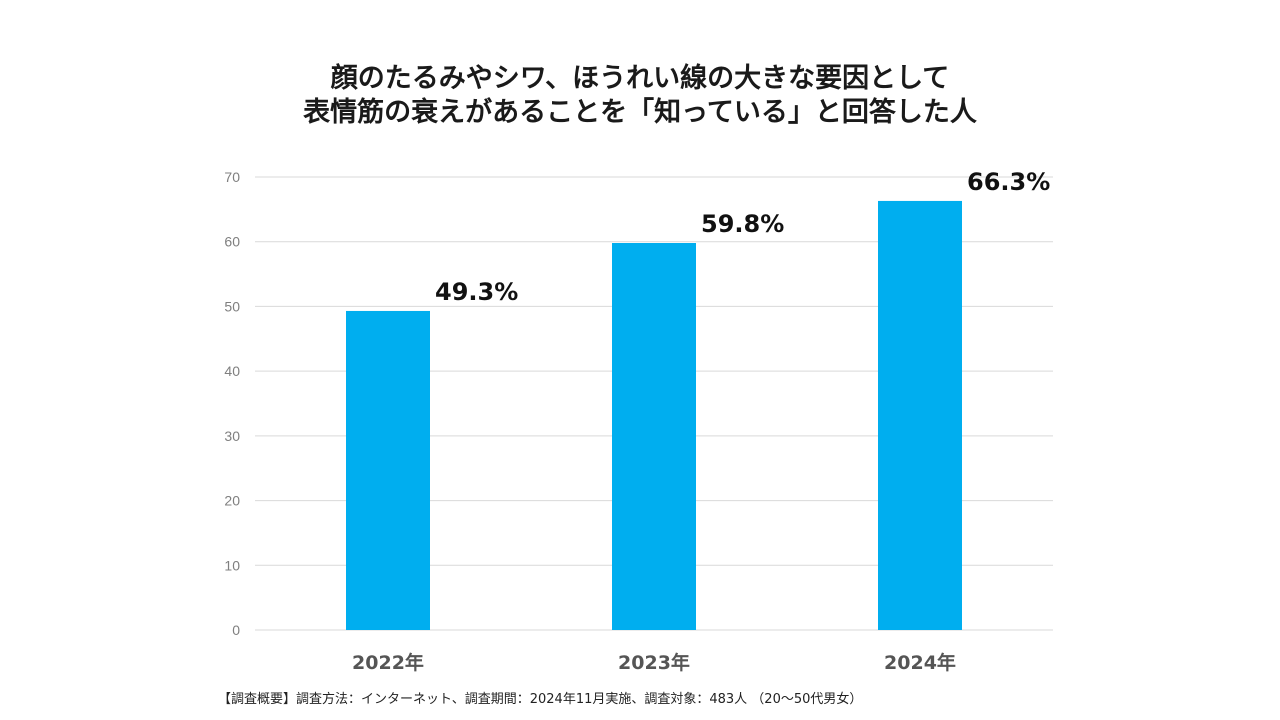 The image size is (1280, 720). I want to click on x-tick-label-2024年: 2024年, so click(920, 662).